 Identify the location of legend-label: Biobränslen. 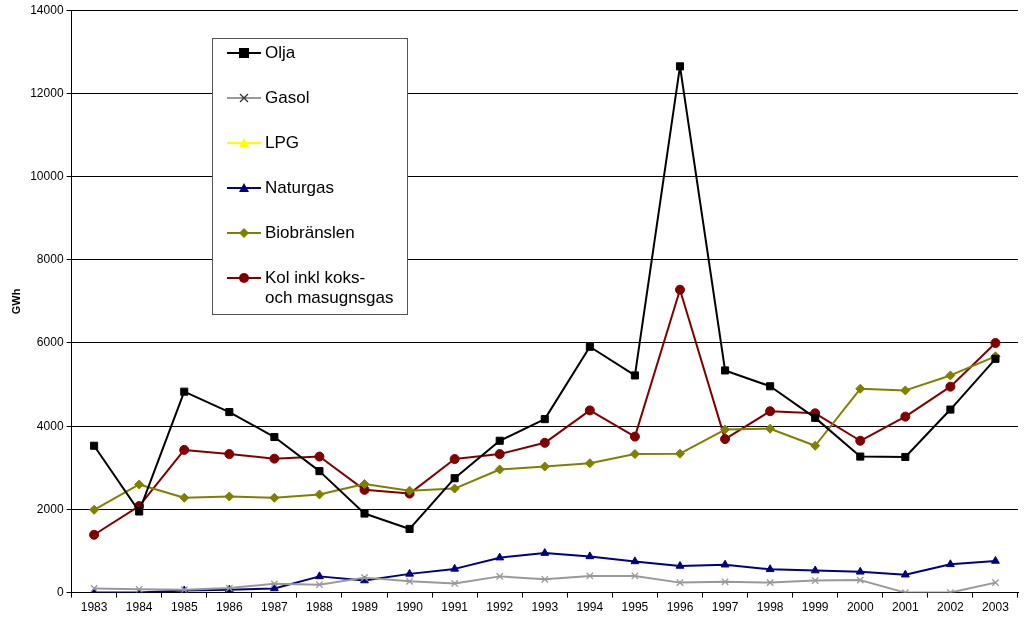
(310, 233).